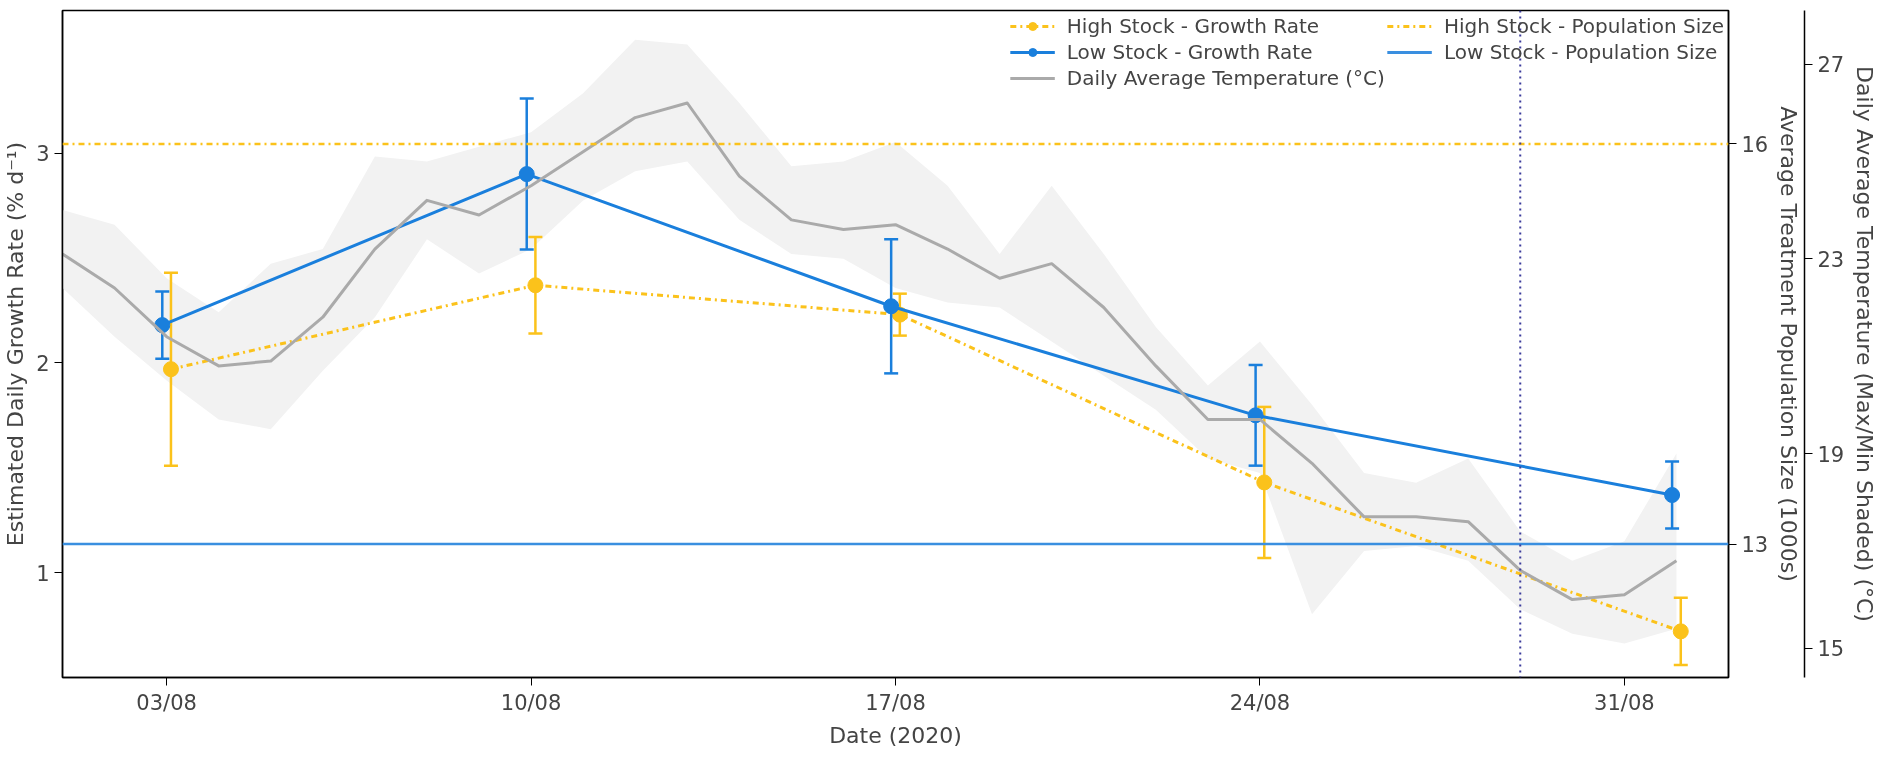 Image resolution: width=1888 pixels, height=758 pixels. I want to click on y3-tick-label: 27, so click(1831, 65).